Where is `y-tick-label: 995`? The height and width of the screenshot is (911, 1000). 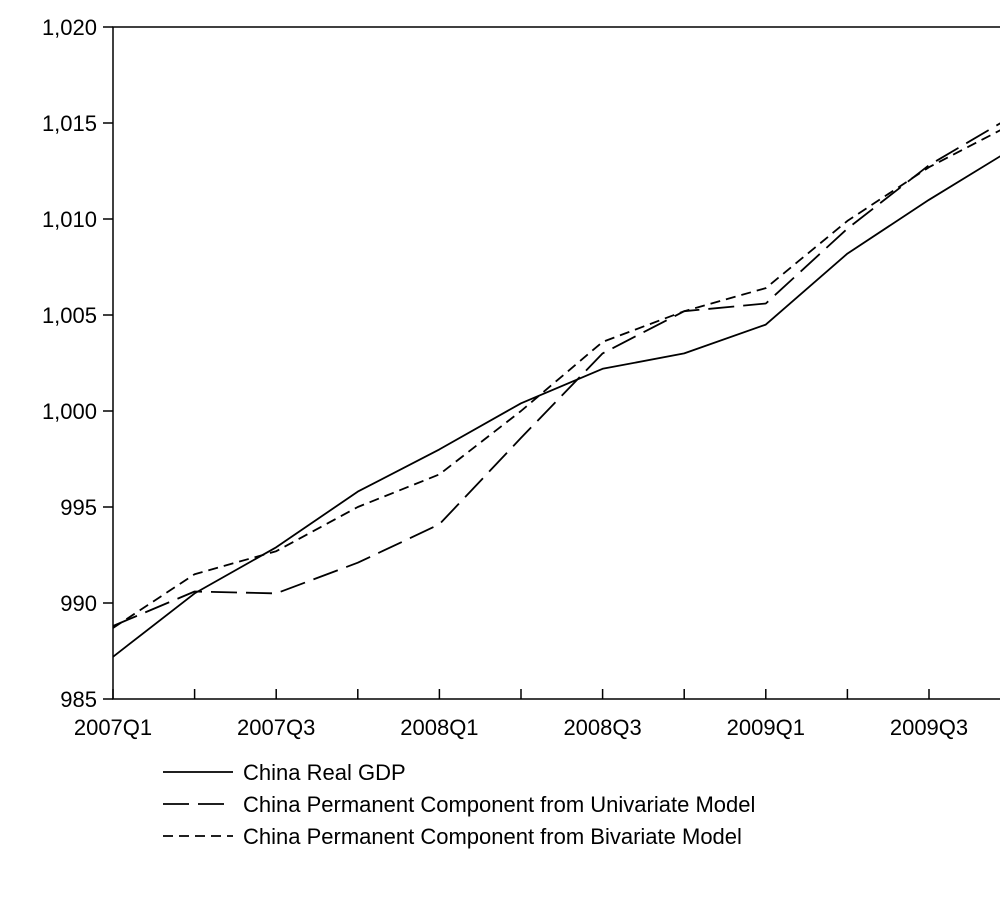
y-tick-label: 995 is located at coordinates (78, 507).